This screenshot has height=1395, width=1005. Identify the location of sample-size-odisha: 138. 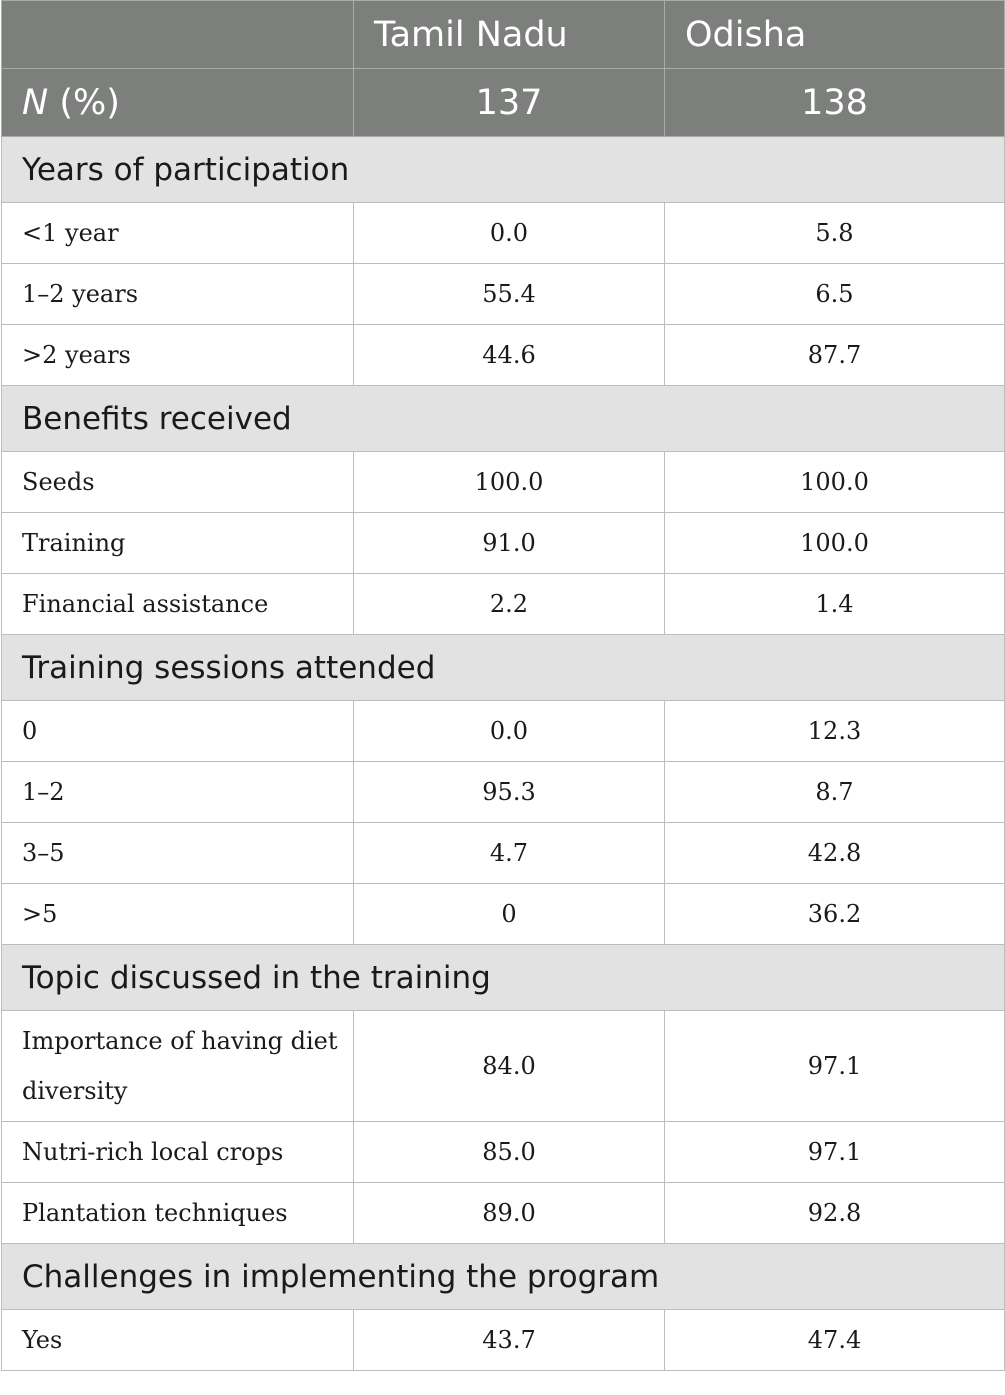
(834, 102).